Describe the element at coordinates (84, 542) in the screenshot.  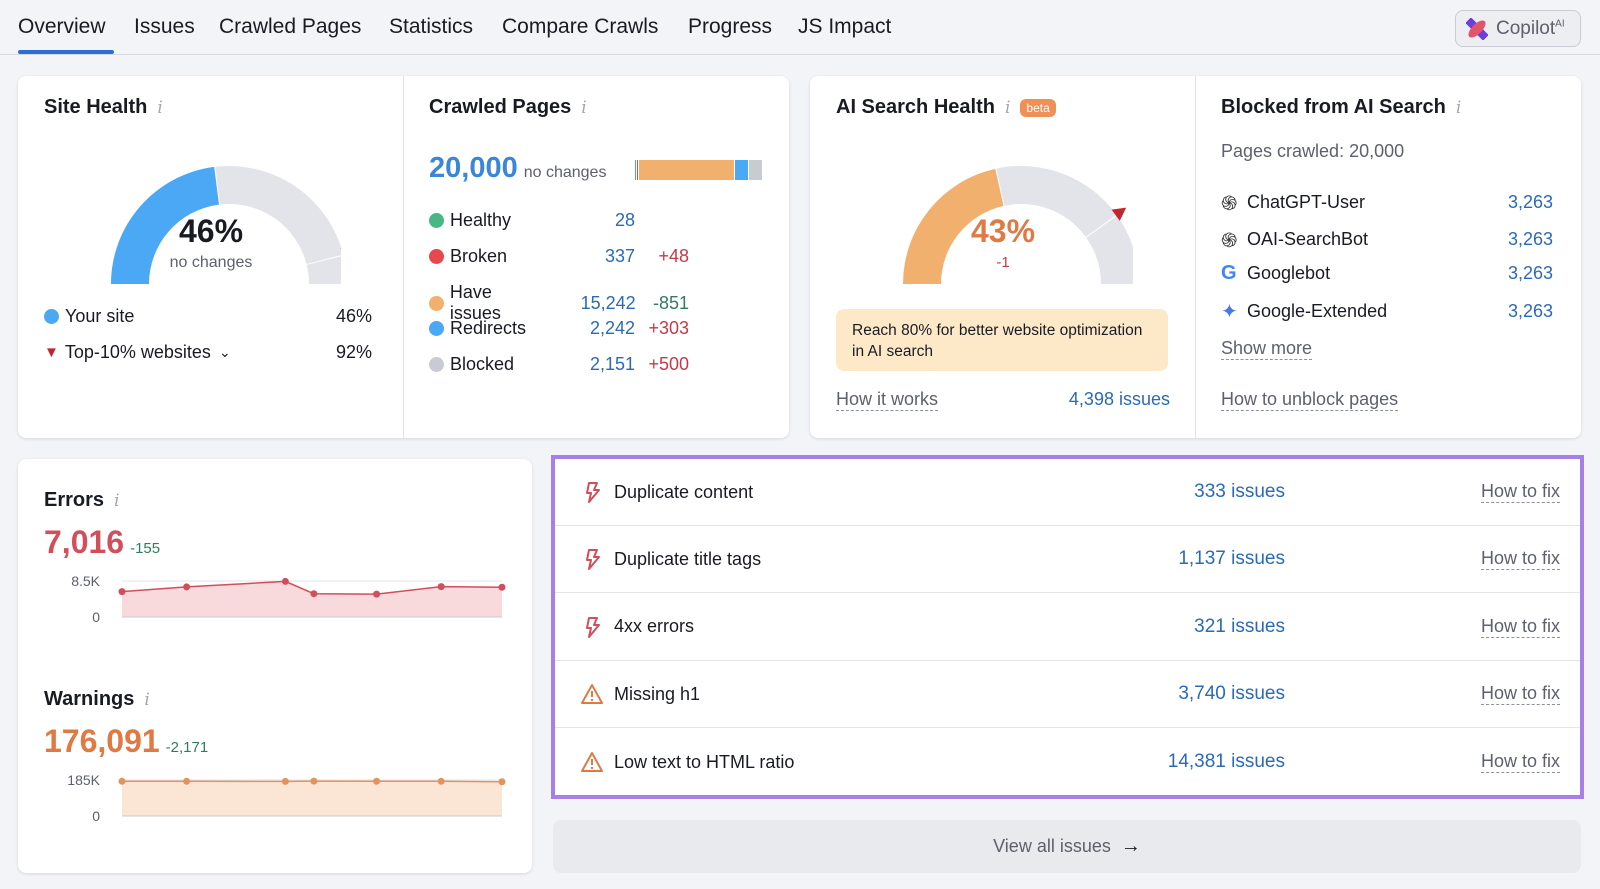
I see `errors-total: 7,016` at that location.